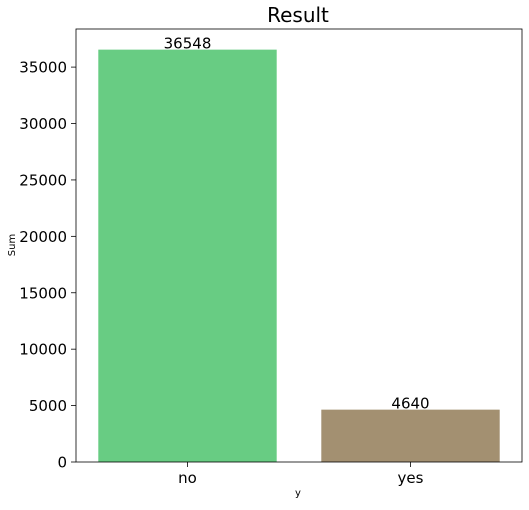  What do you see at coordinates (43, 68) in the screenshot?
I see `y-tick-label: 35000` at bounding box center [43, 68].